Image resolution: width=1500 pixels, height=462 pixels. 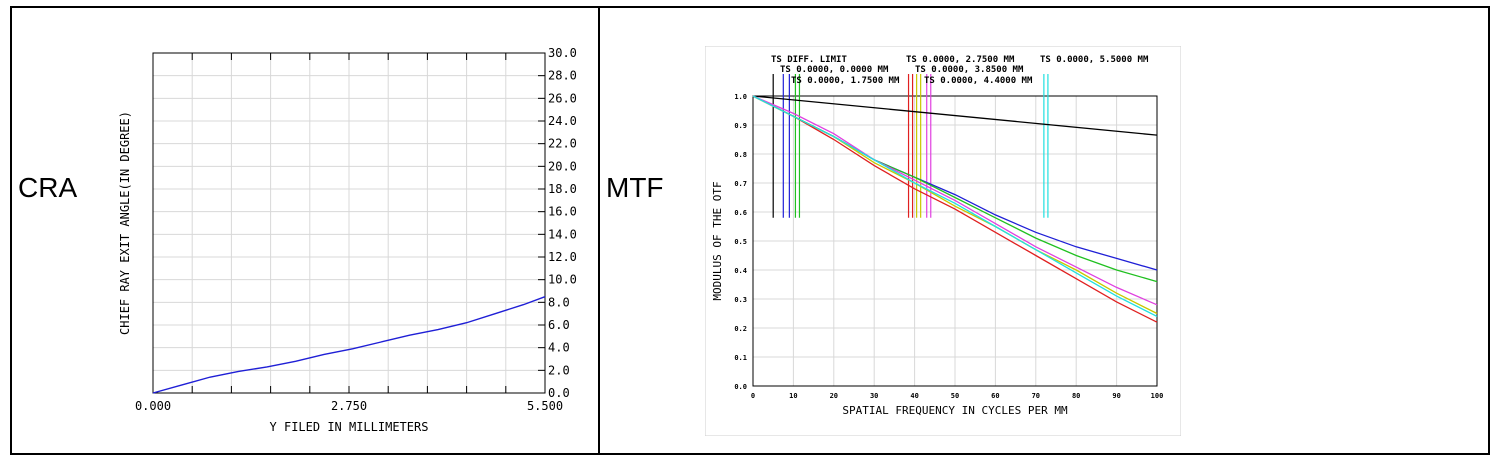 What do you see at coordinates (717, 240) in the screenshot?
I see `mtf-y-axis-label: MODULUS OF THE OTF` at bounding box center [717, 240].